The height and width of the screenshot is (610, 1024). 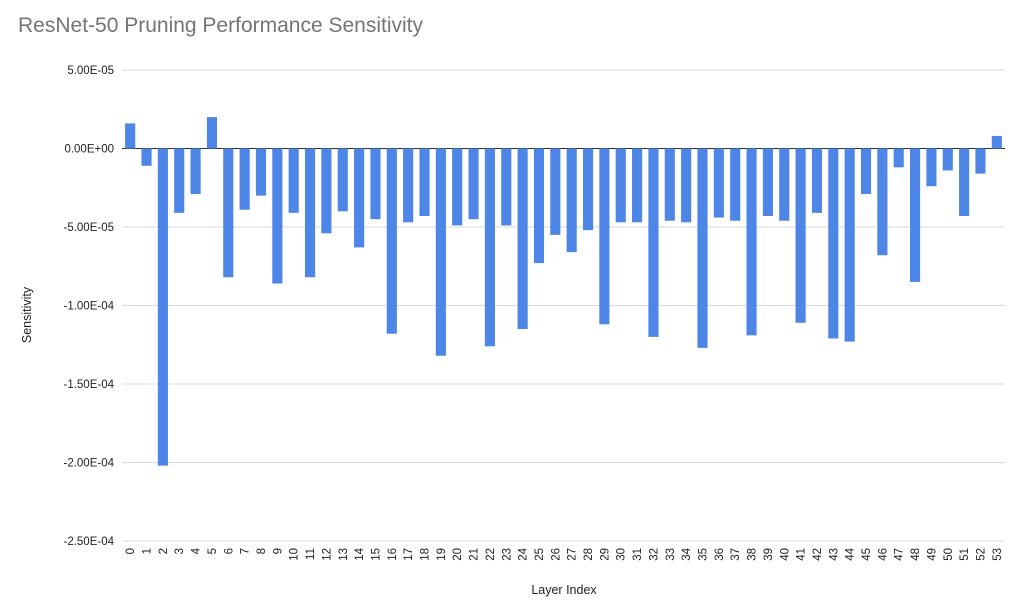 What do you see at coordinates (426, 554) in the screenshot?
I see `x-tick-label: 18` at bounding box center [426, 554].